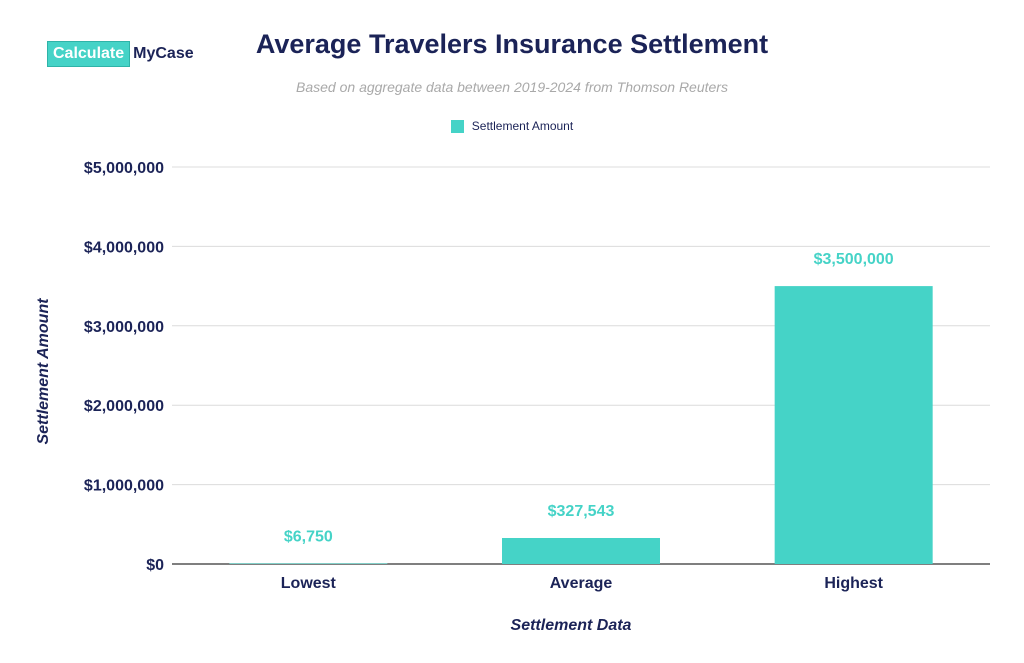 The image size is (1024, 663). What do you see at coordinates (581, 583) in the screenshot?
I see `x-tick-label: Average` at bounding box center [581, 583].